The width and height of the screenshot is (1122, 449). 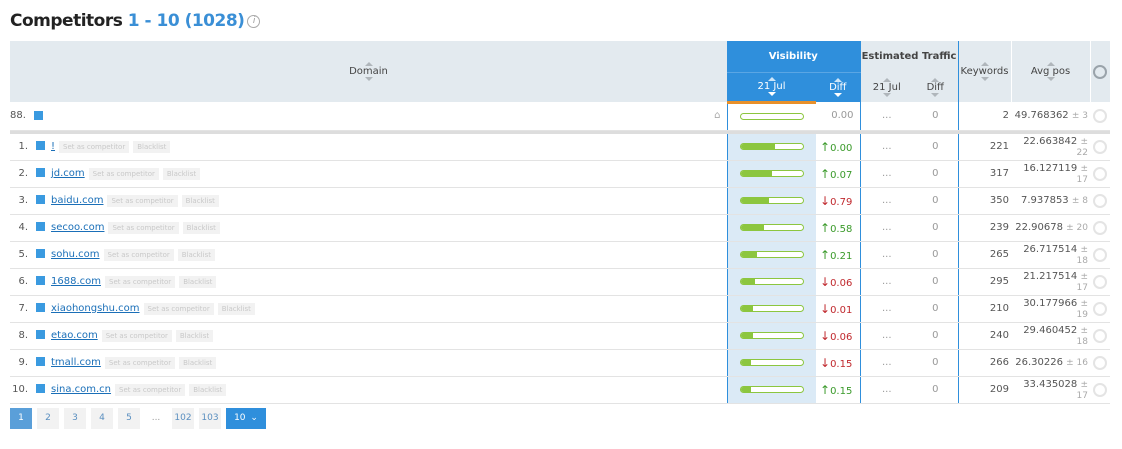 I want to click on vis-diff: 0.15, so click(x=841, y=364).